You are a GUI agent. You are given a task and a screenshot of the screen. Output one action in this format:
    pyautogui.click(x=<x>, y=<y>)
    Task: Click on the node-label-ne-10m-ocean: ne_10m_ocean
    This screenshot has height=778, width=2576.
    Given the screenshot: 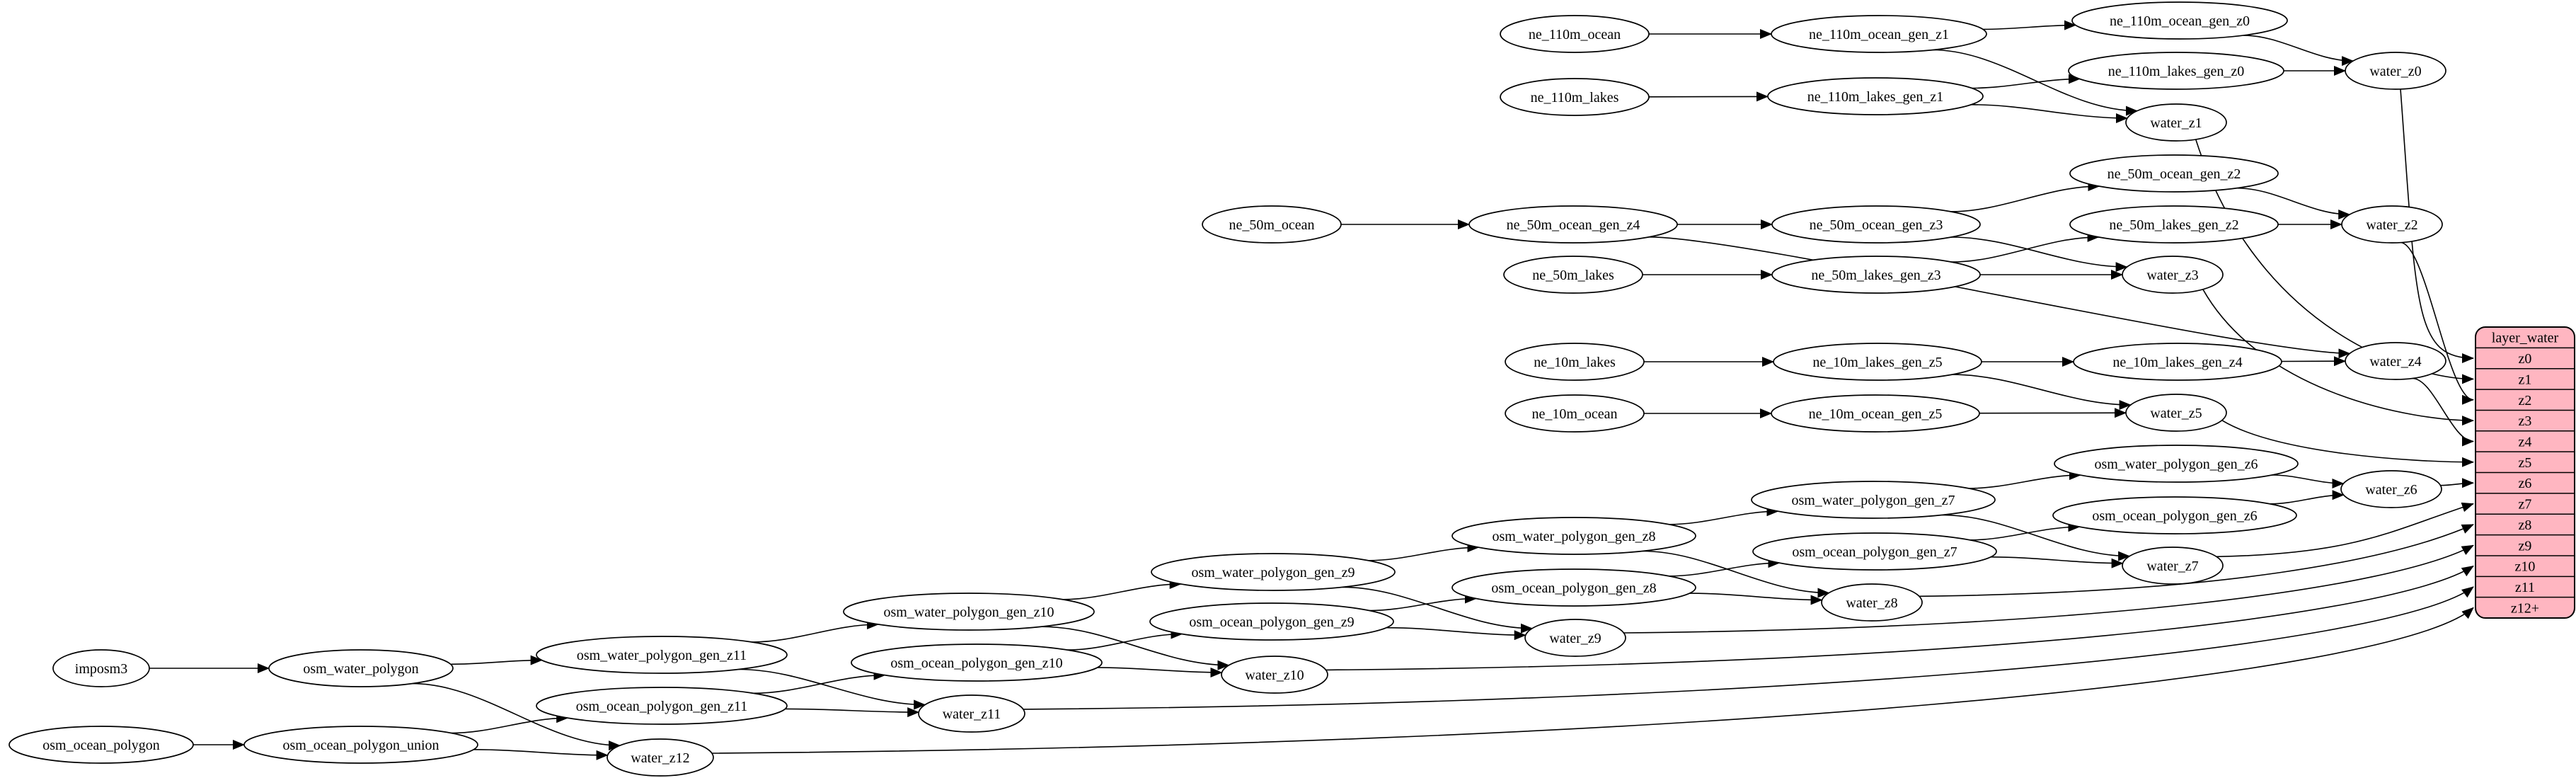 What is the action you would take?
    pyautogui.click(x=1574, y=414)
    